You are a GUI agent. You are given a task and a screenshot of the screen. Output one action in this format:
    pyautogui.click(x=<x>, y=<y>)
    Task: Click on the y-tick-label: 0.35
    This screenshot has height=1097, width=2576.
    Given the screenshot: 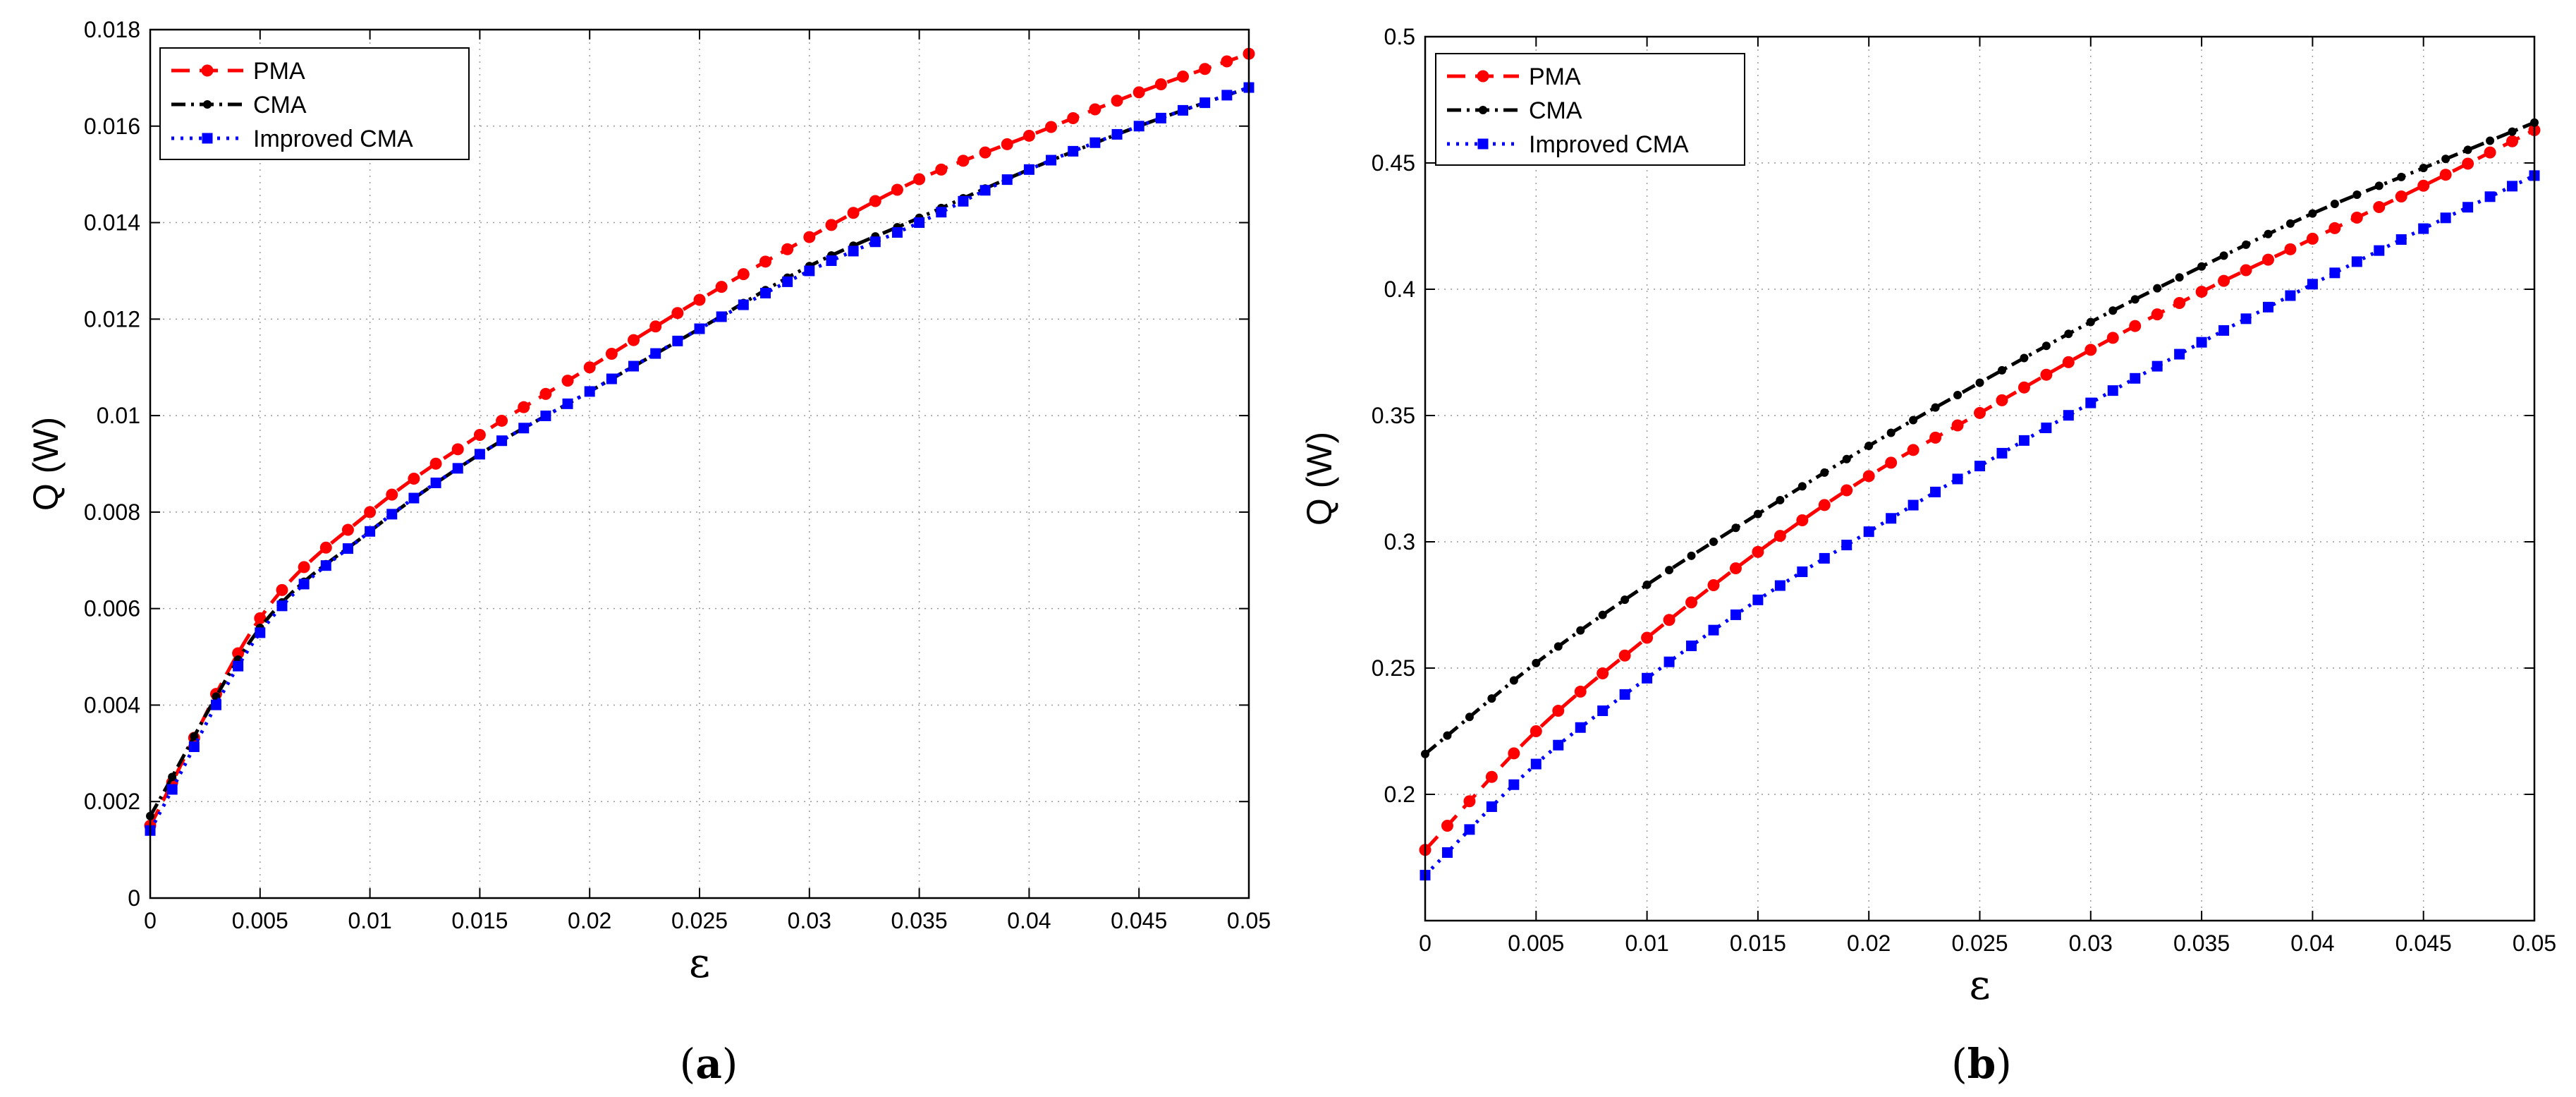 What is the action you would take?
    pyautogui.click(x=1394, y=415)
    